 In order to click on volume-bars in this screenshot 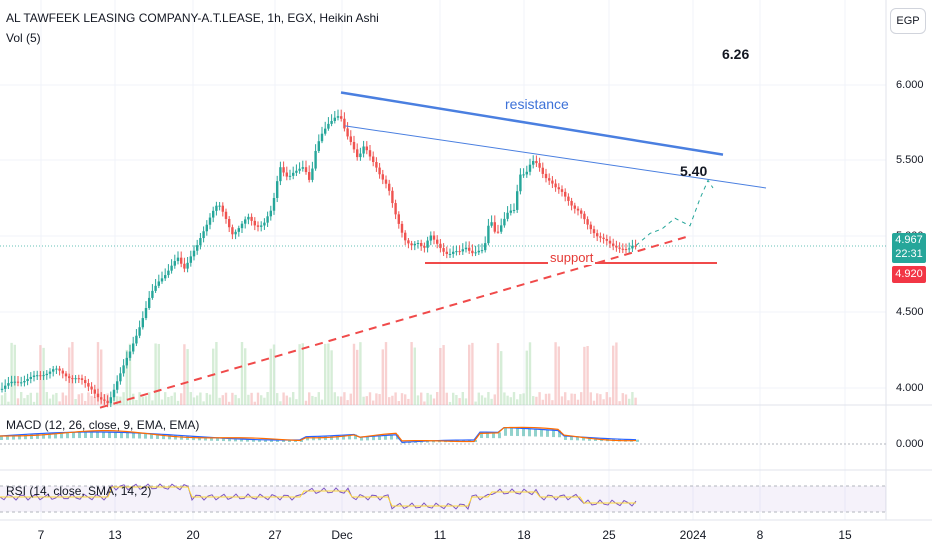, I will do `click(318, 373)`.